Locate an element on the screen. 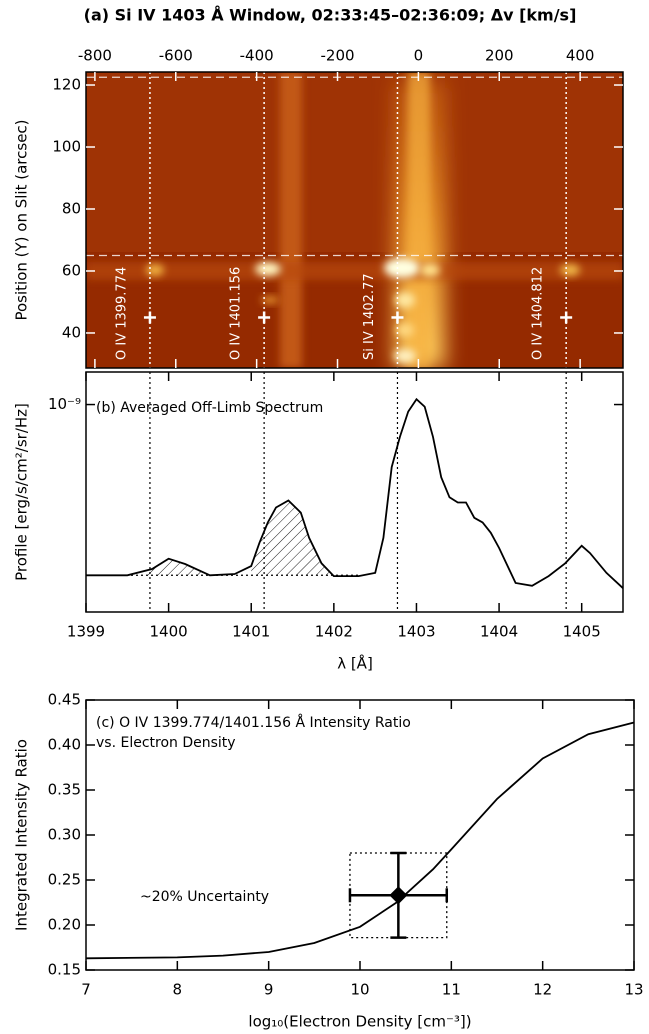  y-tick-label: 0.45 is located at coordinates (64, 700).